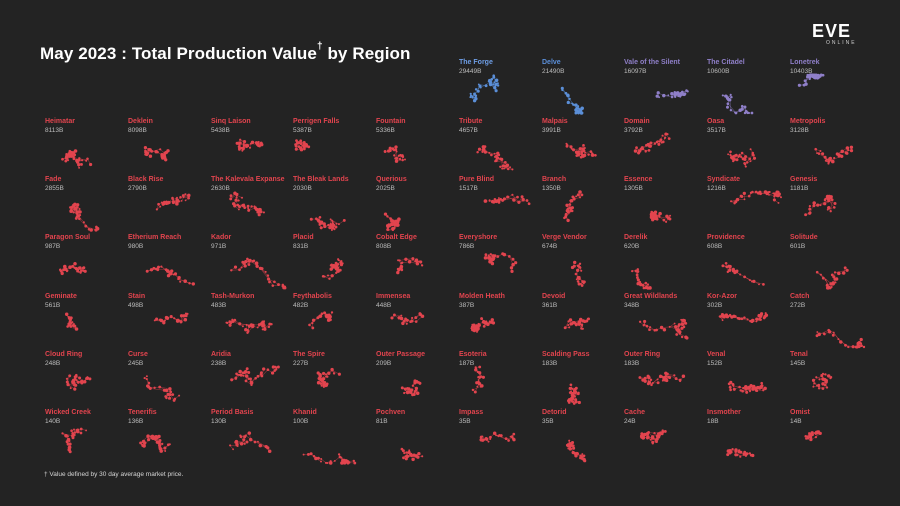 The width and height of the screenshot is (900, 506). What do you see at coordinates (633, 188) in the screenshot?
I see `region-value: 1305B` at bounding box center [633, 188].